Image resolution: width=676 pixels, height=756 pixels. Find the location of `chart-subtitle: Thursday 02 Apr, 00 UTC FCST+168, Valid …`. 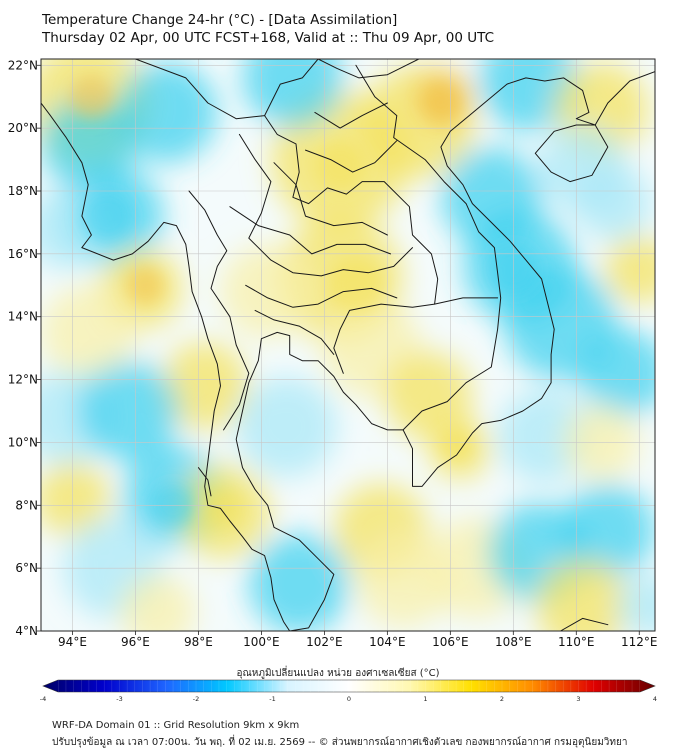

chart-subtitle: Thursday 02 Apr, 00 UTC FCST+168, Valid … is located at coordinates (268, 38).